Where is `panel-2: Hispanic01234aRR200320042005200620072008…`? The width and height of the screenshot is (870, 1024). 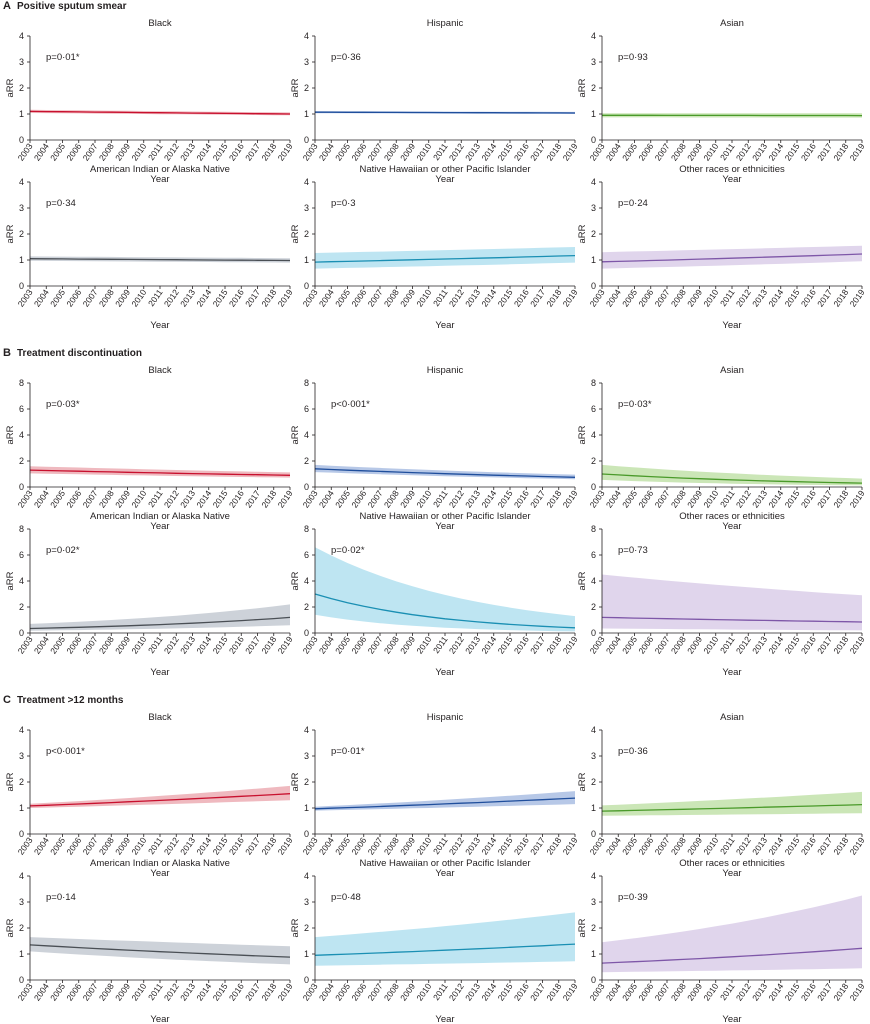 panel-2: Hispanic01234aRR200320042005200620072008… is located at coordinates (435, 795).